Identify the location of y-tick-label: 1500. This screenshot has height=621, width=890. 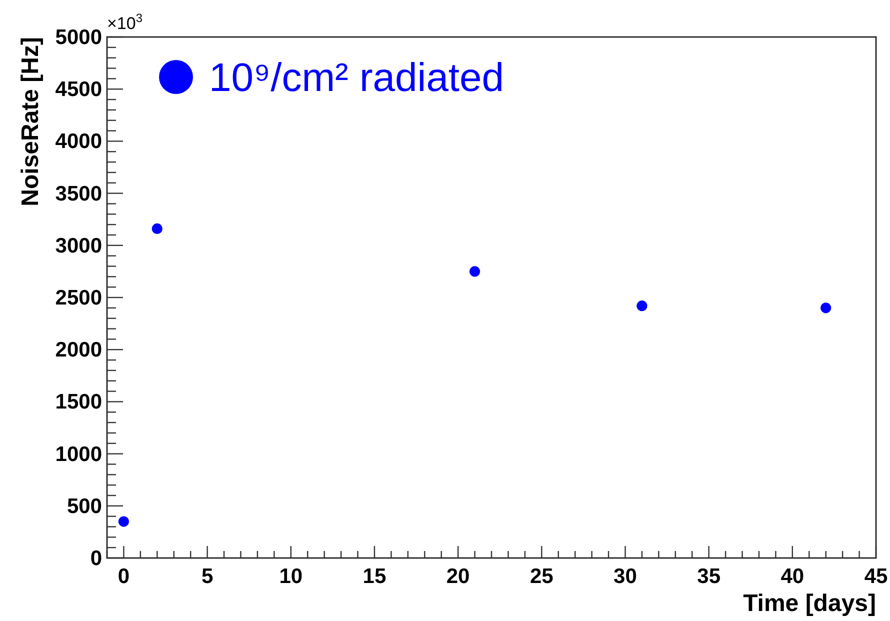
(78, 402).